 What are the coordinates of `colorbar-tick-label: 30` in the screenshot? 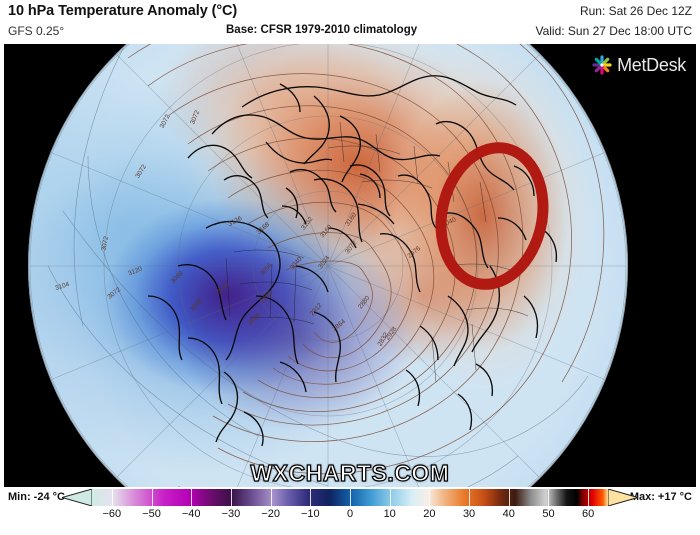 It's located at (469, 514).